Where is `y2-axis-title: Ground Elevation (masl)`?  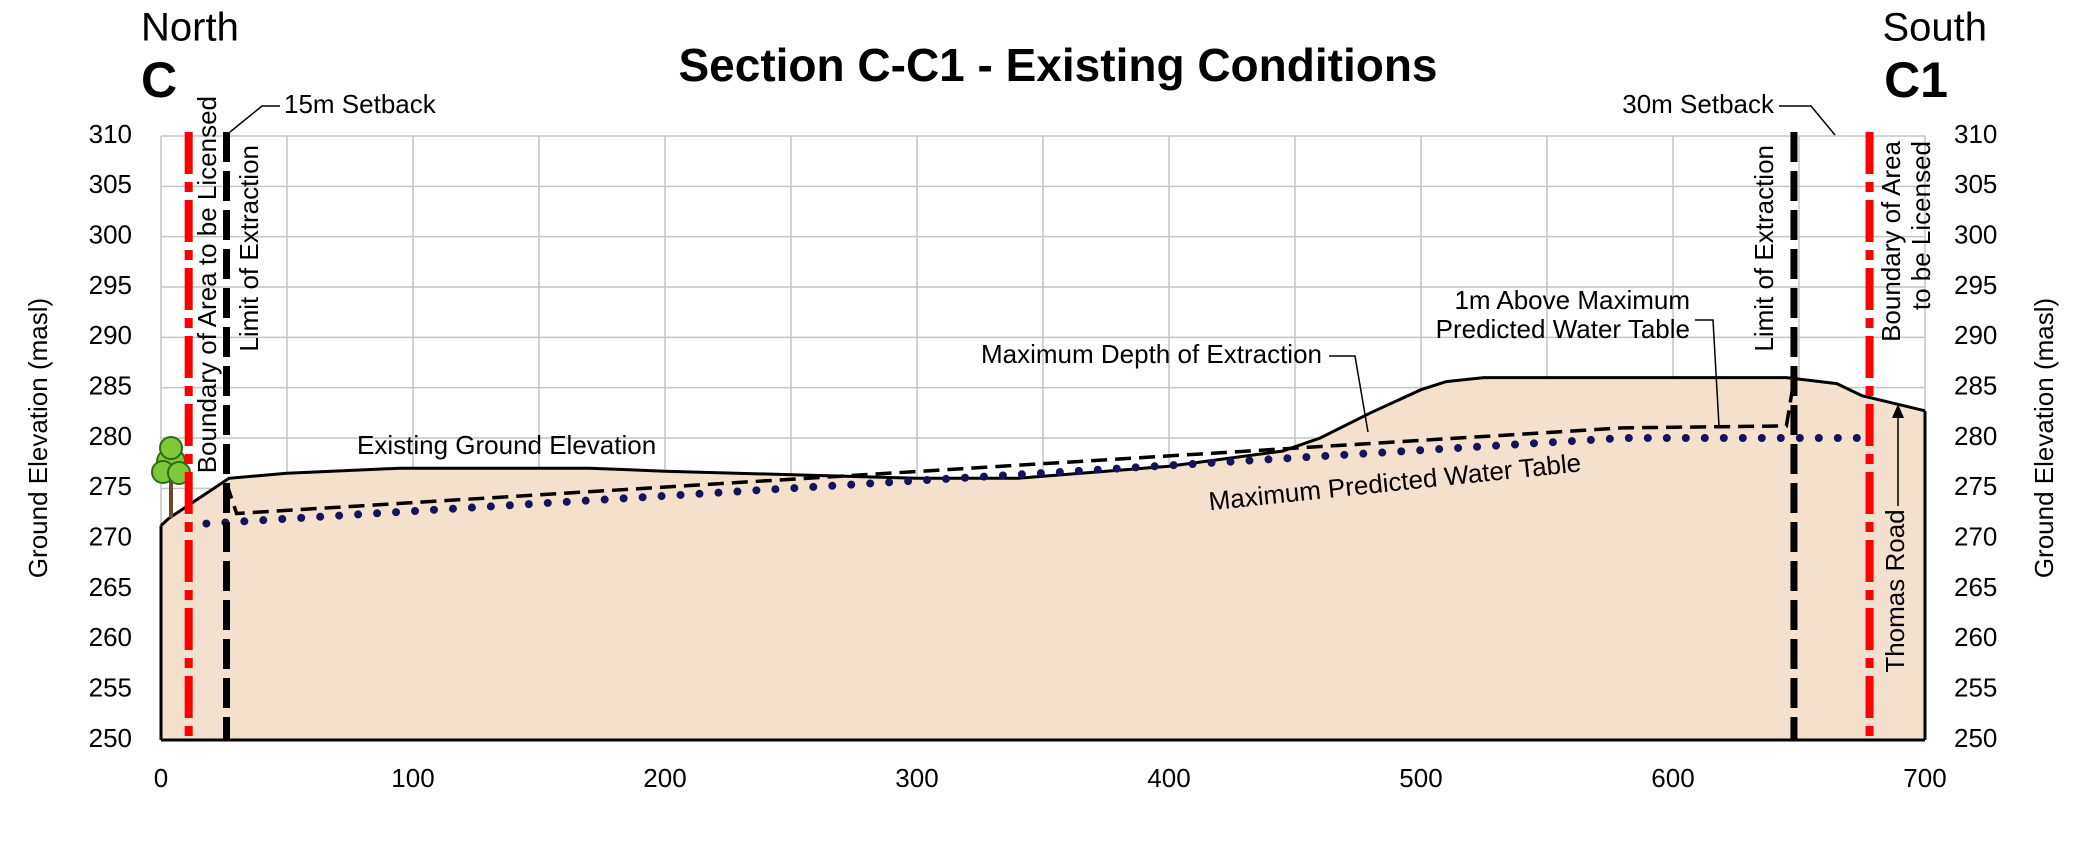 y2-axis-title: Ground Elevation (masl) is located at coordinates (2044, 438).